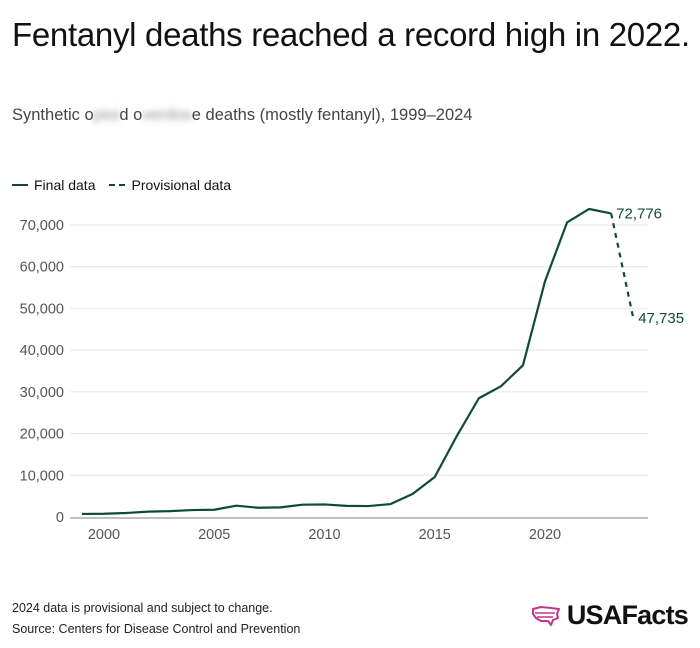 This screenshot has height=648, width=700. Describe the element at coordinates (627, 615) in the screenshot. I see `logo-text: USAFacts` at that location.